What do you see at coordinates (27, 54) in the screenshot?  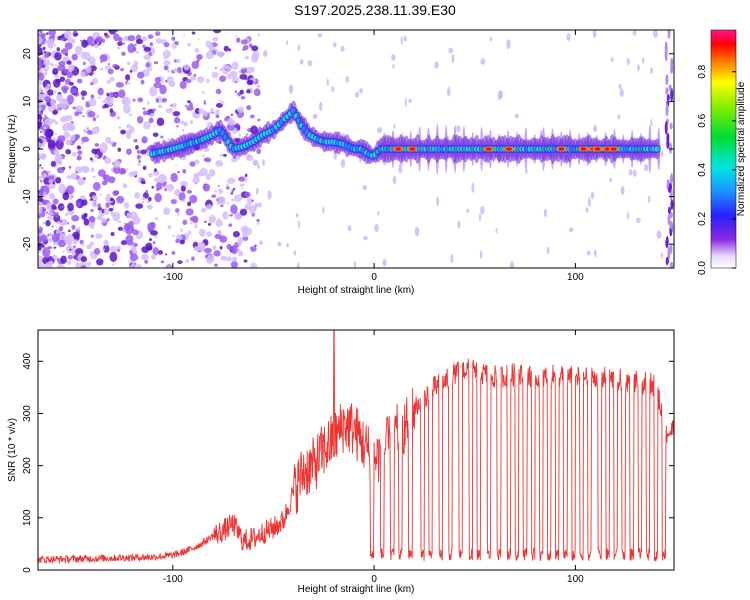 I see `y-tick-label: 20` at bounding box center [27, 54].